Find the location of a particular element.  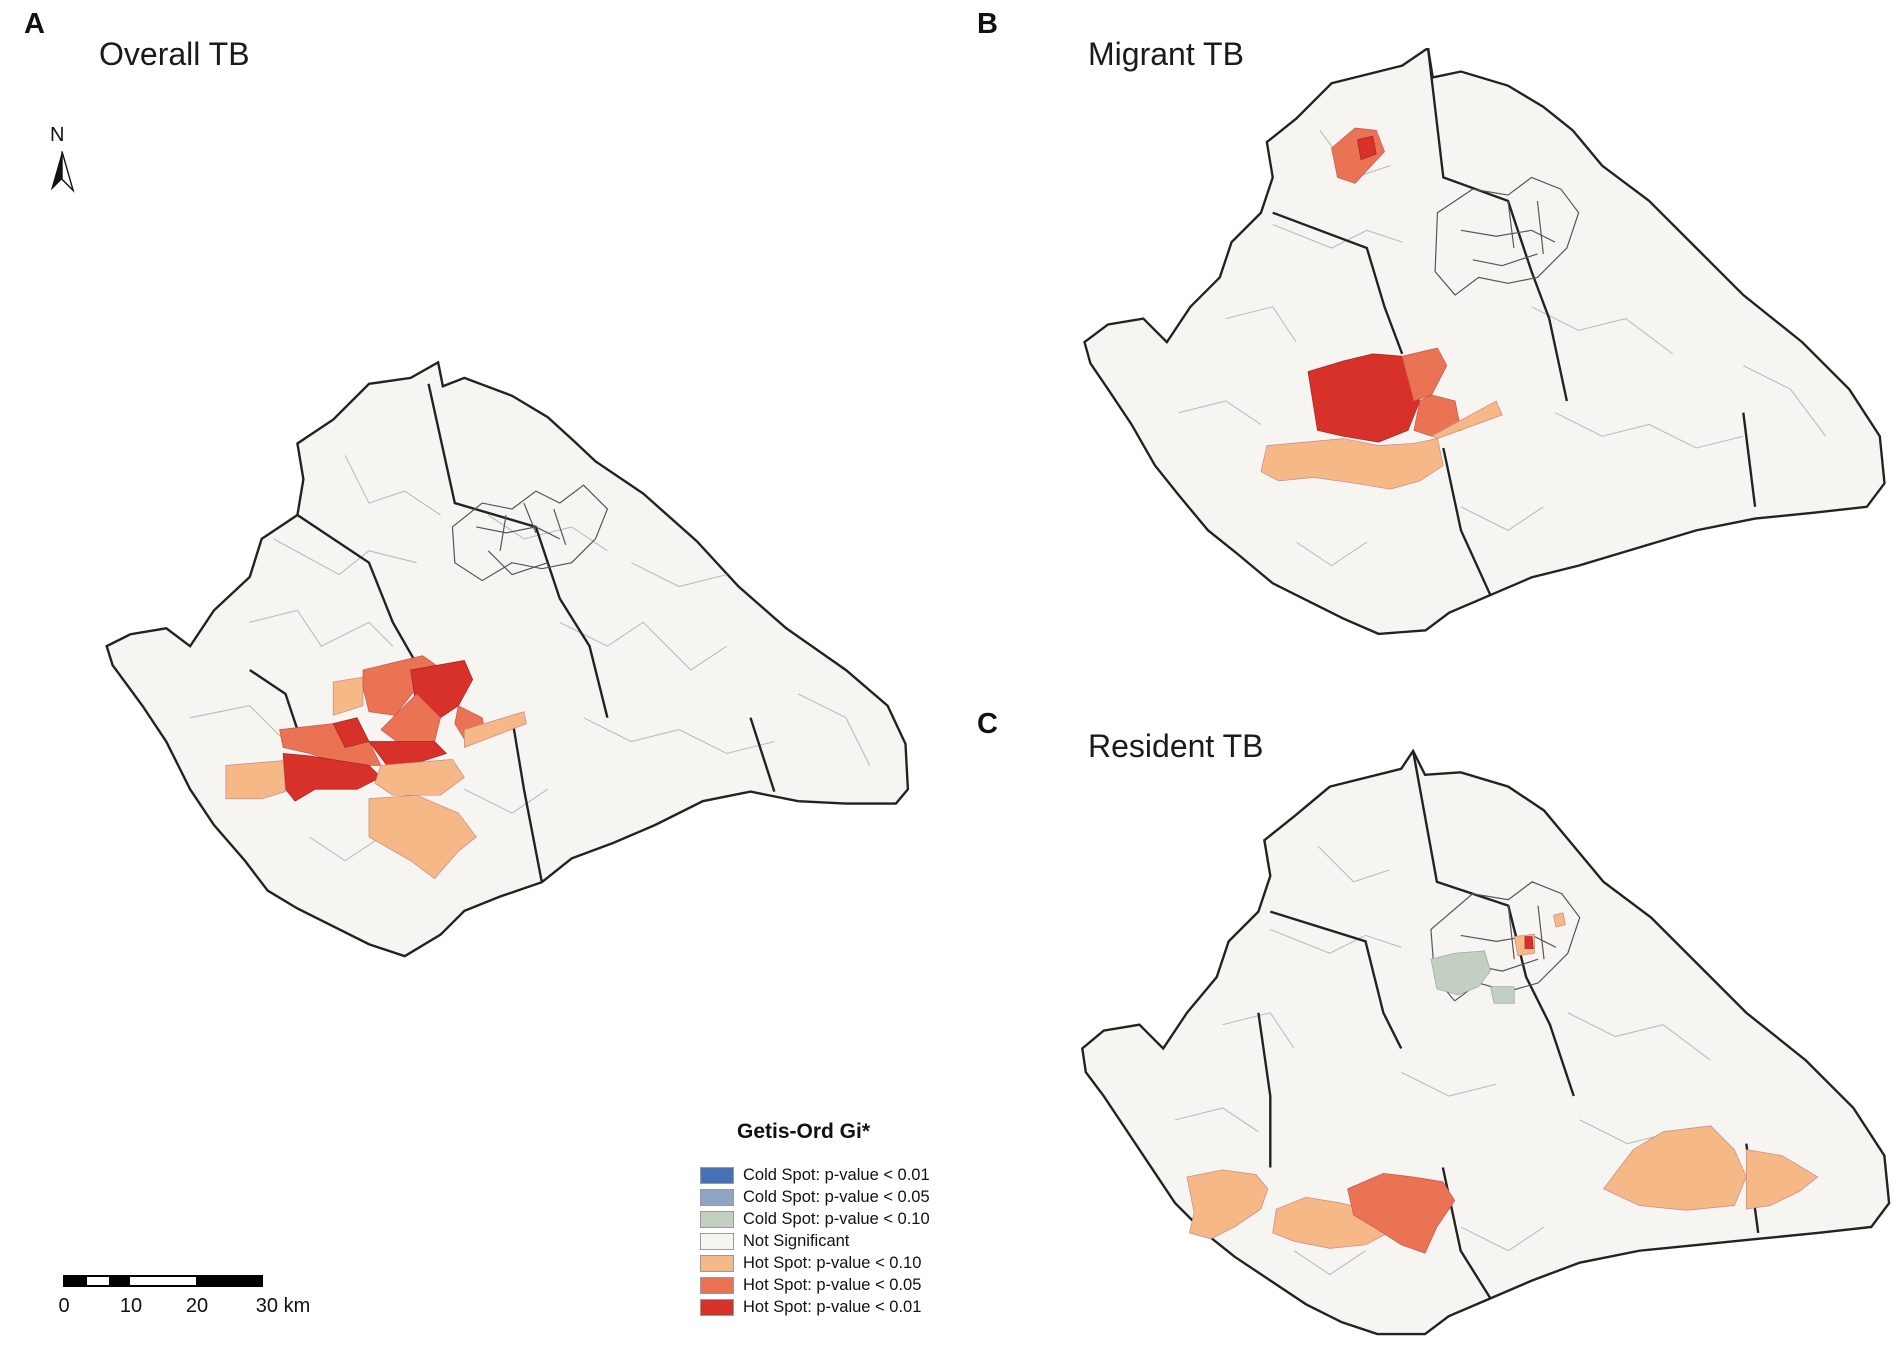

hotspot-cluster-c-center is located at coordinates (1539, 934).